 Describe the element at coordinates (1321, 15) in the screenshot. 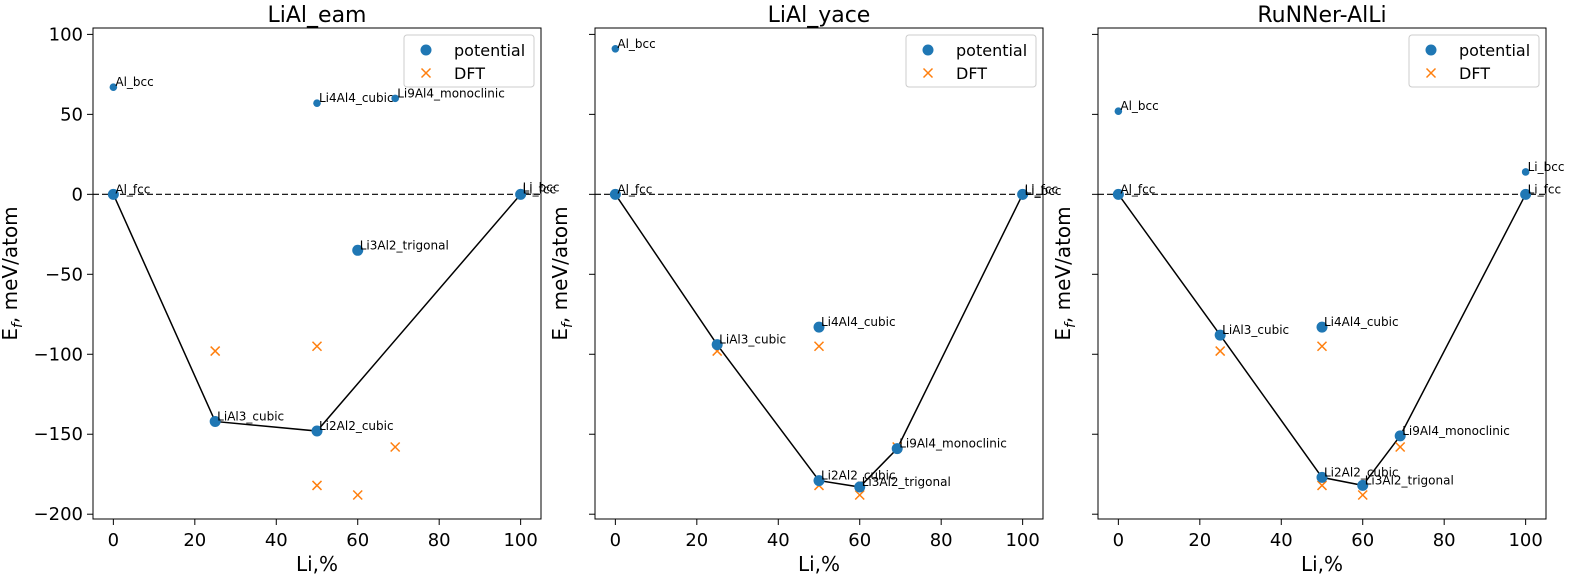

I see `chart-title: RuNNer-AlLi` at that location.